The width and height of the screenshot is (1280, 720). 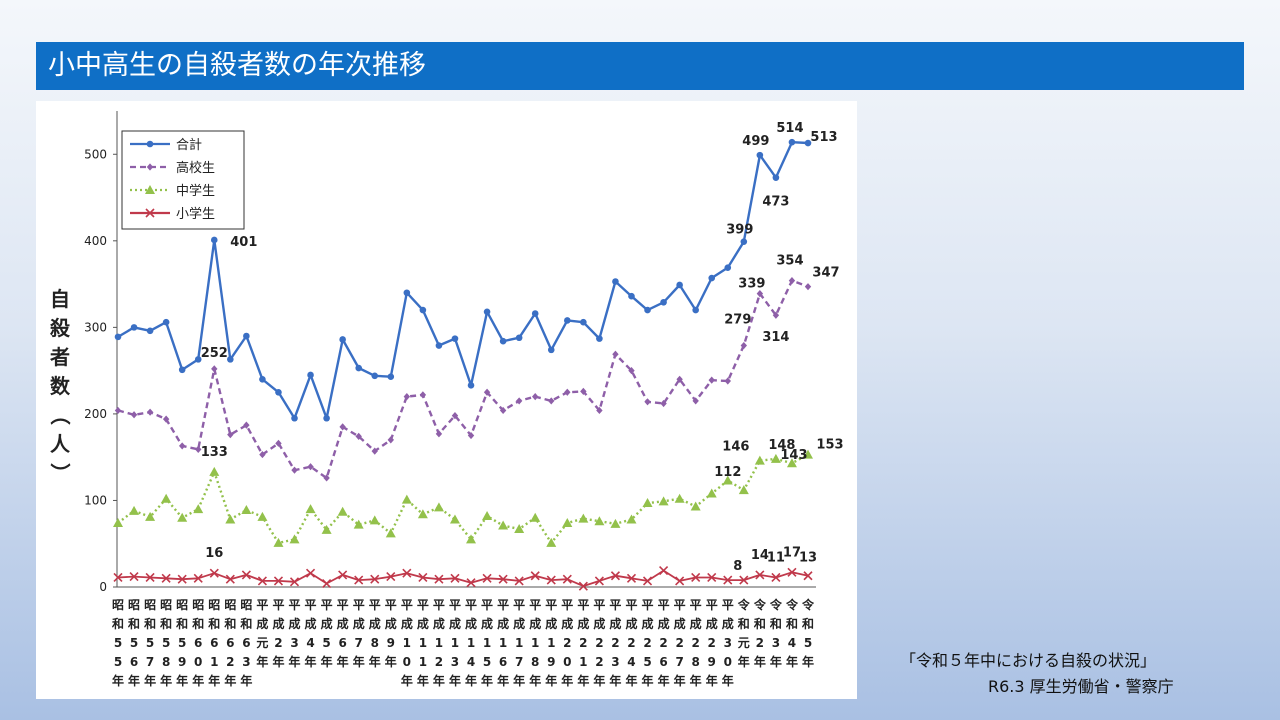 What do you see at coordinates (60, 328) in the screenshot?
I see `y-axis-title-char: 殺` at bounding box center [60, 328].